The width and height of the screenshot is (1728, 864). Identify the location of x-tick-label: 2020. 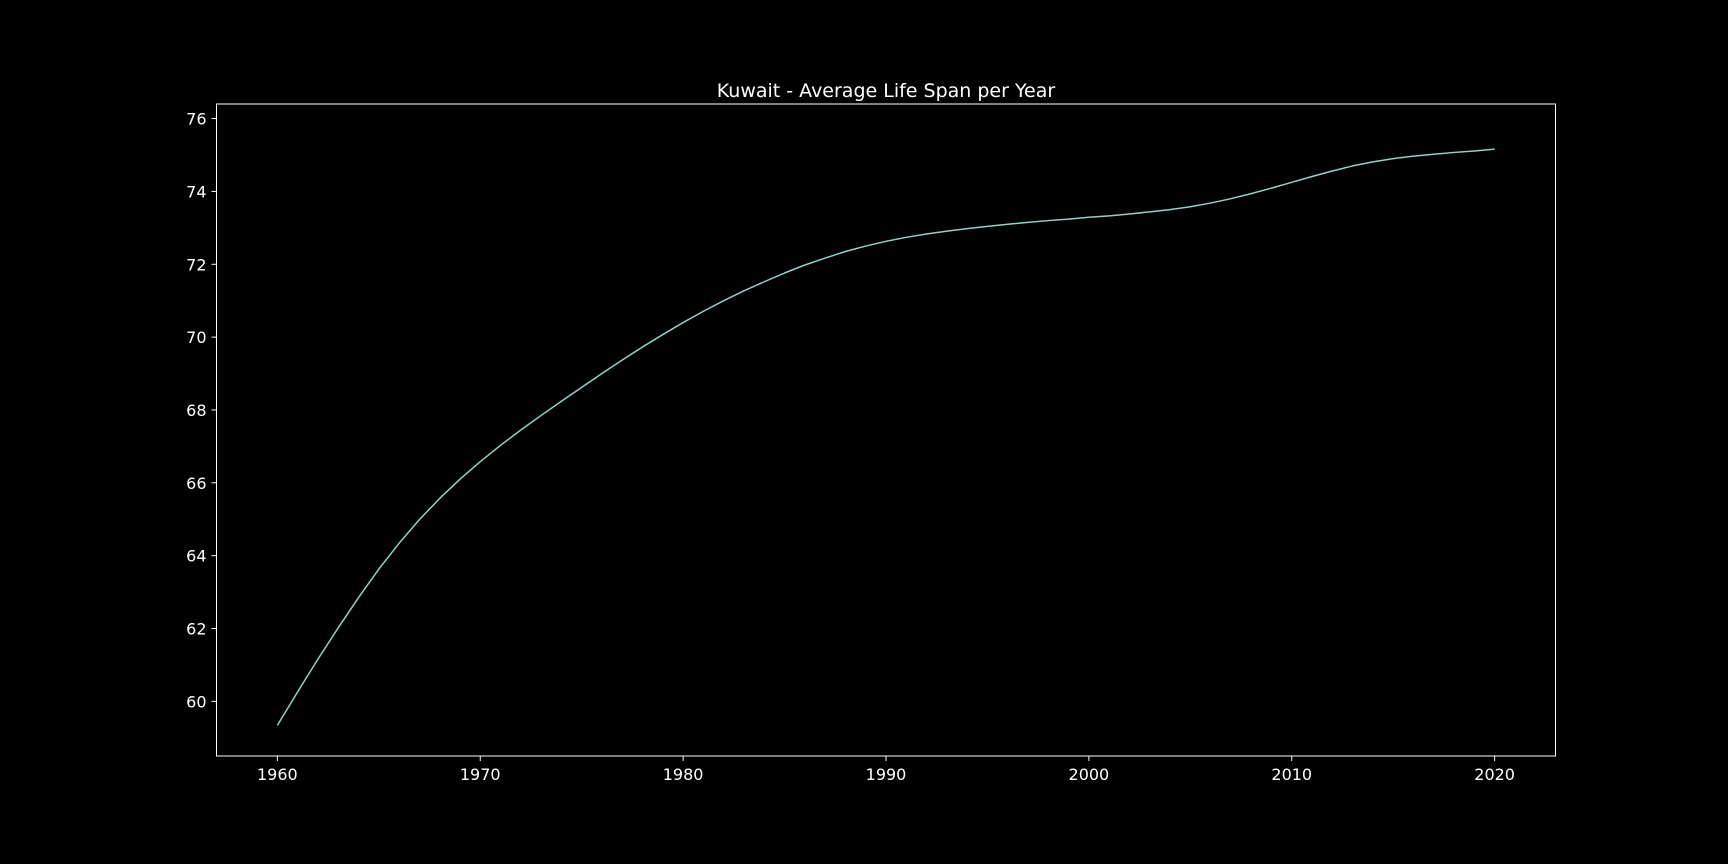
(1494, 774).